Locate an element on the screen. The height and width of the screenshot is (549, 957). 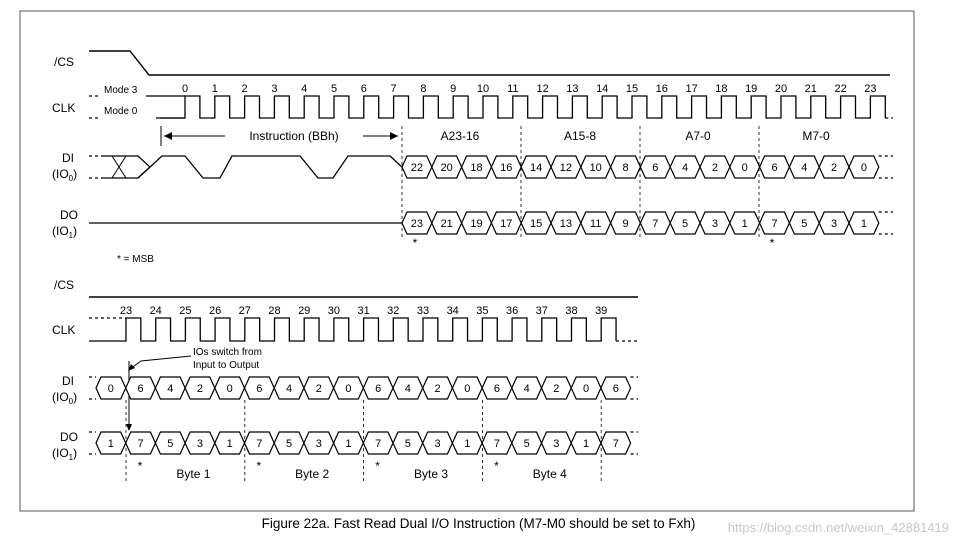
clk-number: 5 is located at coordinates (334, 89).